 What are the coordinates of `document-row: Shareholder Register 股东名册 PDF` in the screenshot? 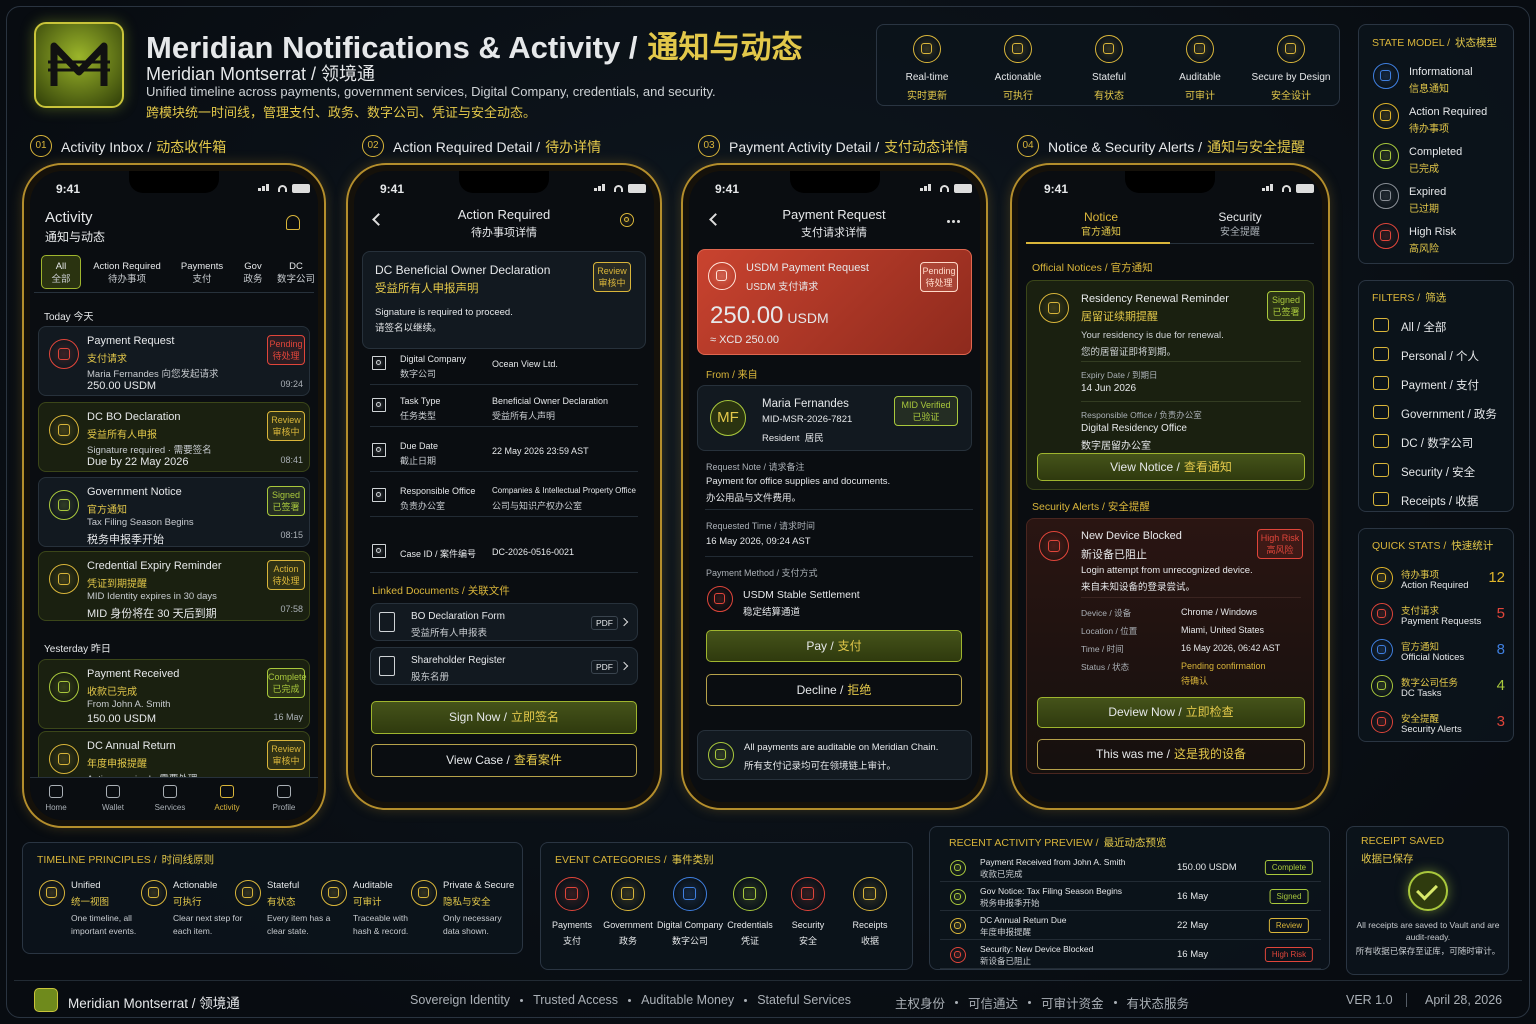 It's located at (504, 666).